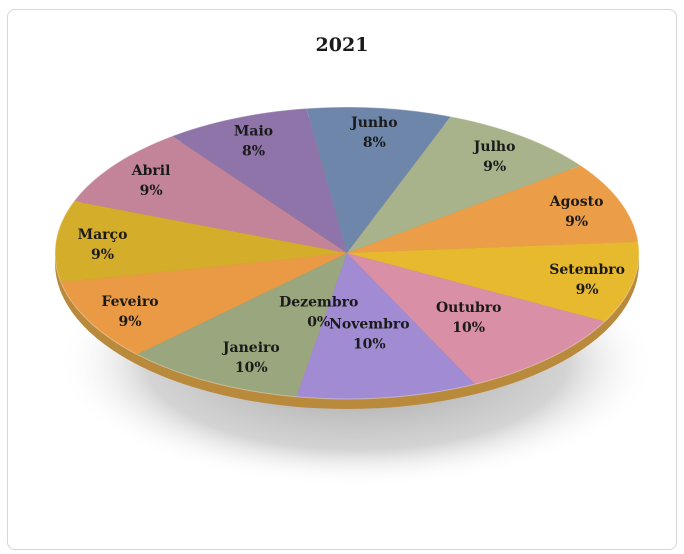 The height and width of the screenshot is (554, 684). I want to click on pie-slice-abril, so click(211, 194).